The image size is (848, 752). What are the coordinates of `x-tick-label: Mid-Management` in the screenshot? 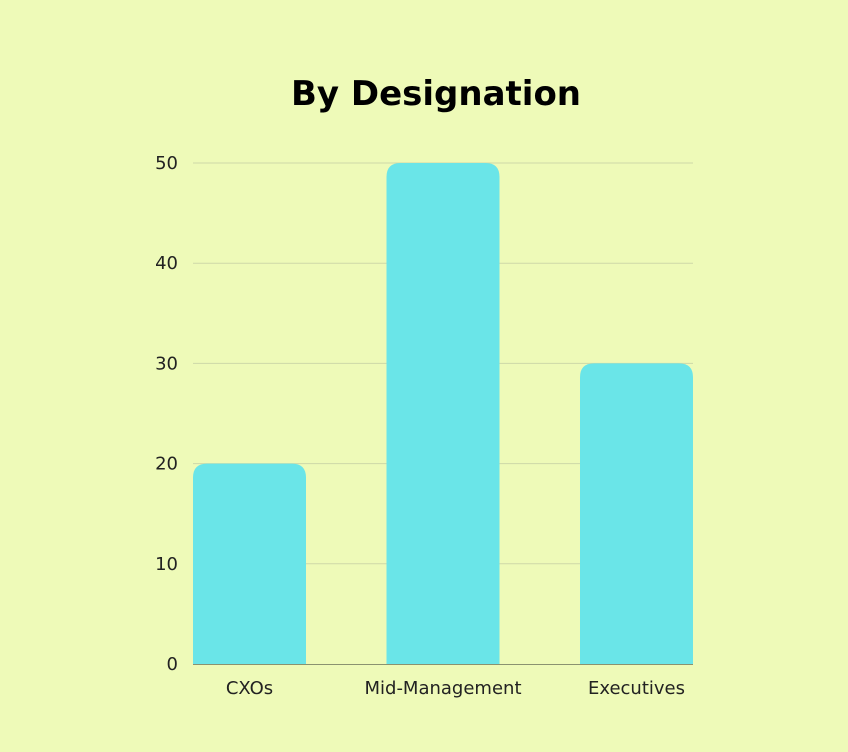 It's located at (442, 688).